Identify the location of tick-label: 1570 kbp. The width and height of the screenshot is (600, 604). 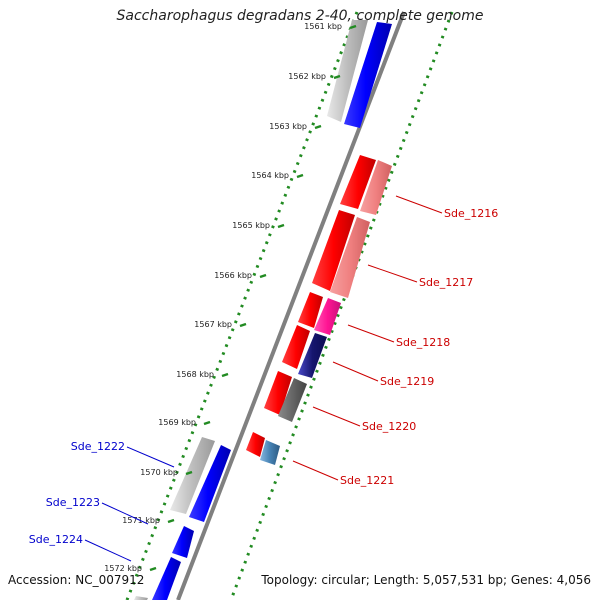
(159, 472).